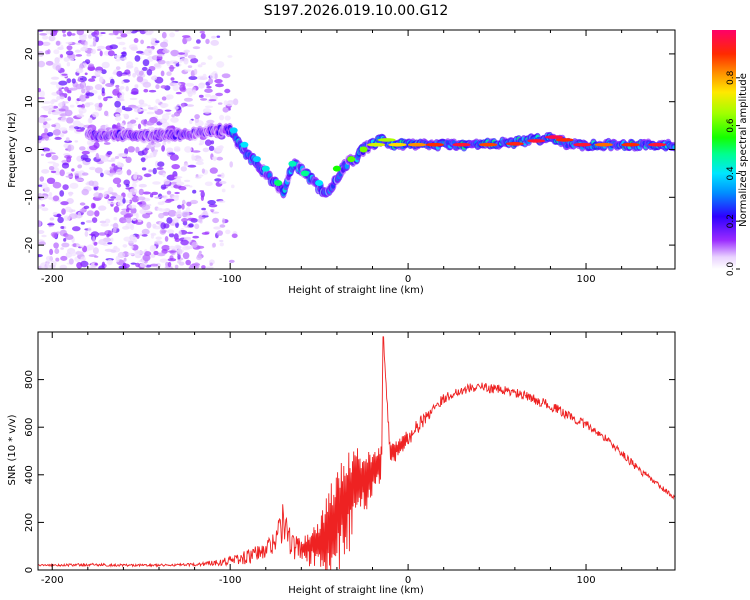 The height and width of the screenshot is (600, 750). Describe the element at coordinates (29, 427) in the screenshot. I see `y-tick-label: 600` at that location.